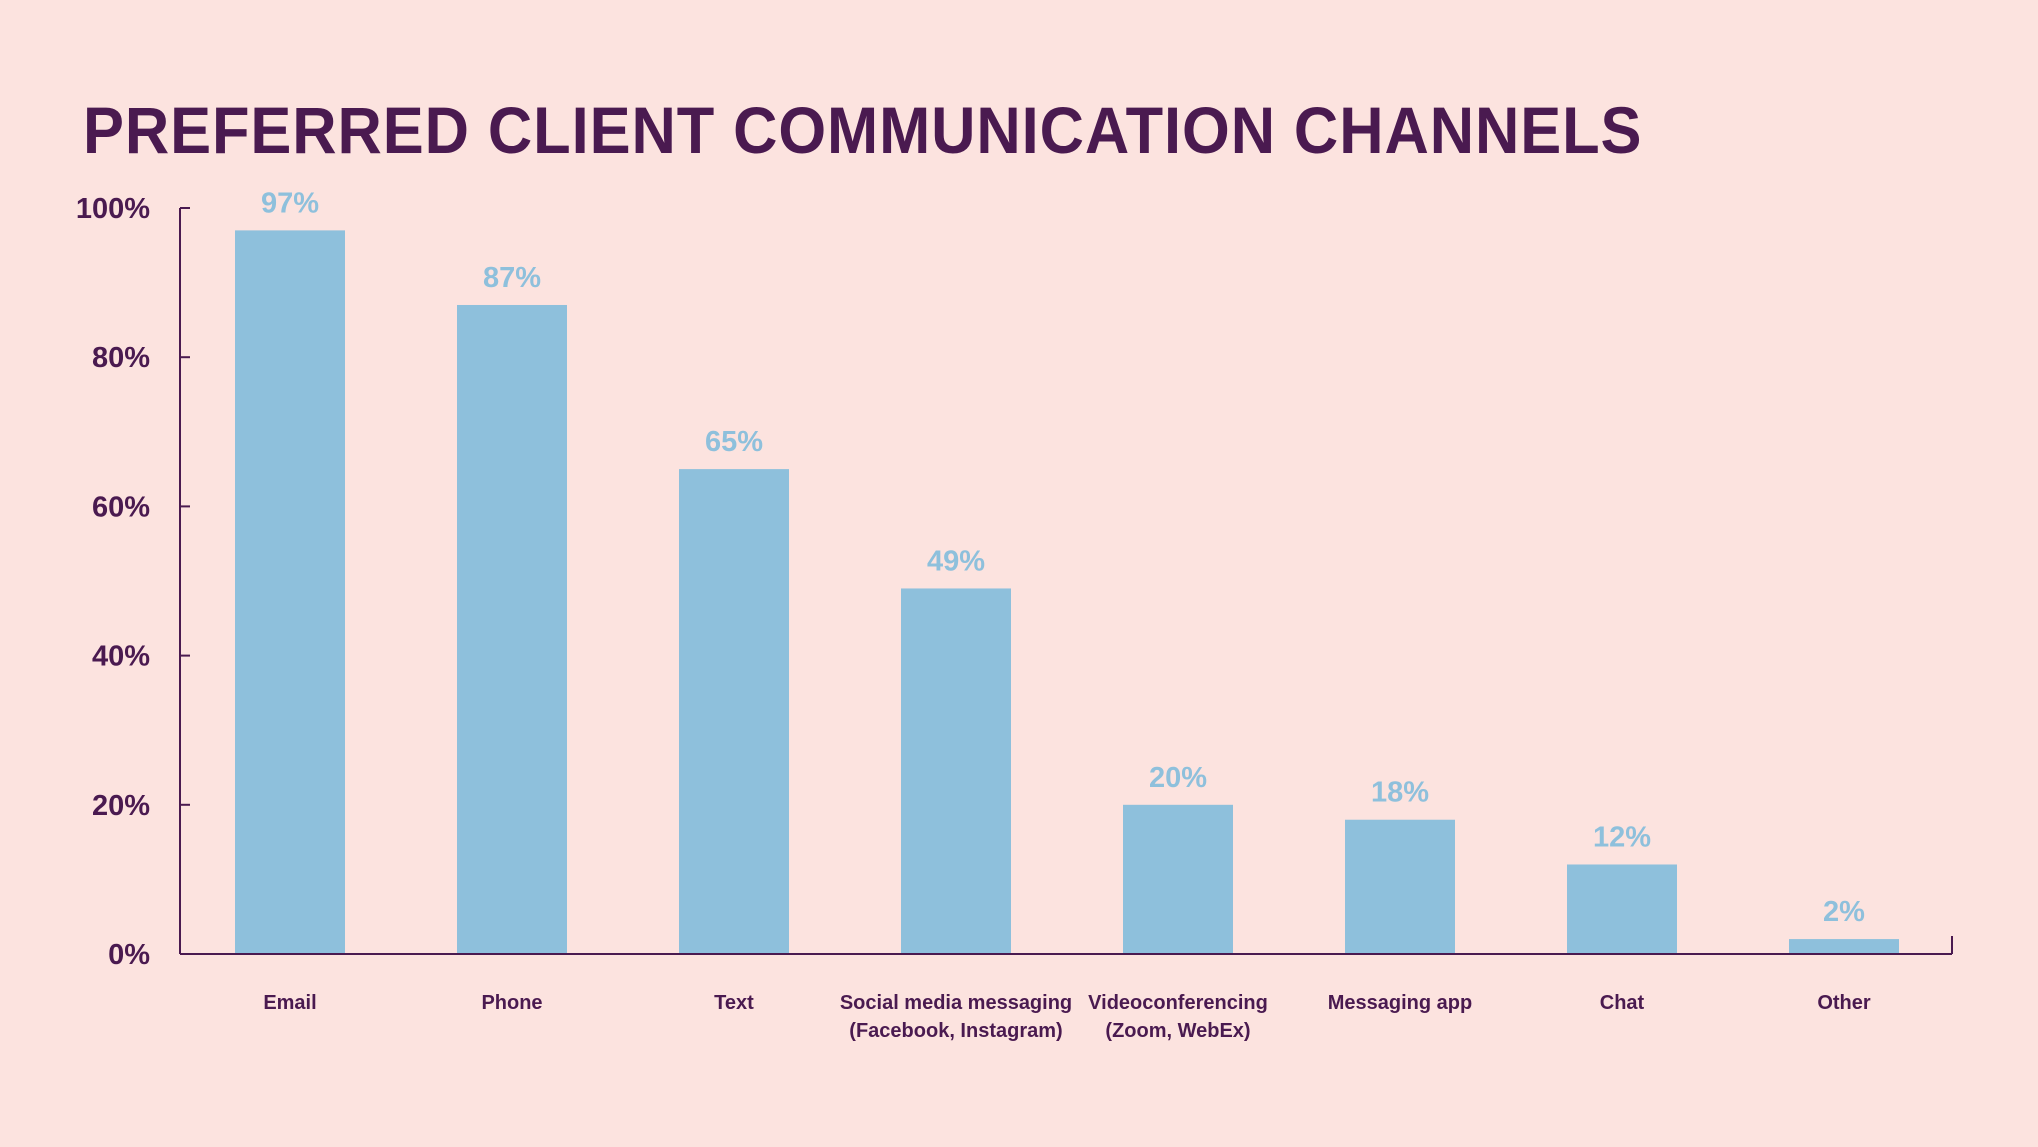 The width and height of the screenshot is (2038, 1147). What do you see at coordinates (121, 507) in the screenshot?
I see `y-tick-label: 60%` at bounding box center [121, 507].